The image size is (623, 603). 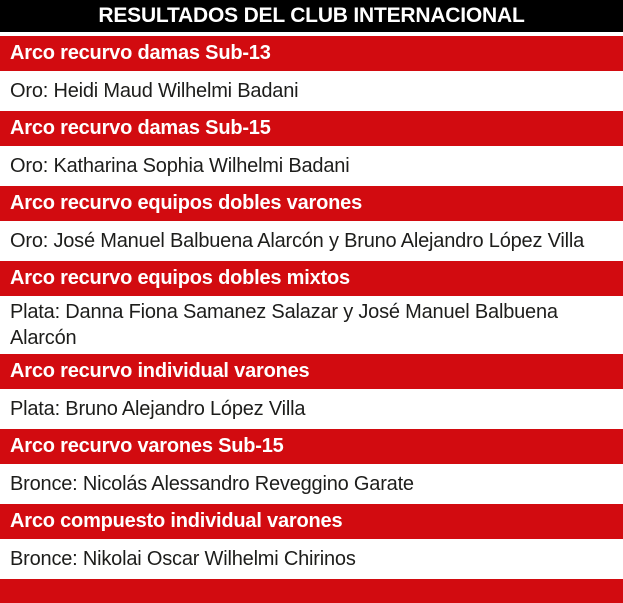 I want to click on category-bar: Arco recurvo equipos dobles varones, so click(x=311, y=203).